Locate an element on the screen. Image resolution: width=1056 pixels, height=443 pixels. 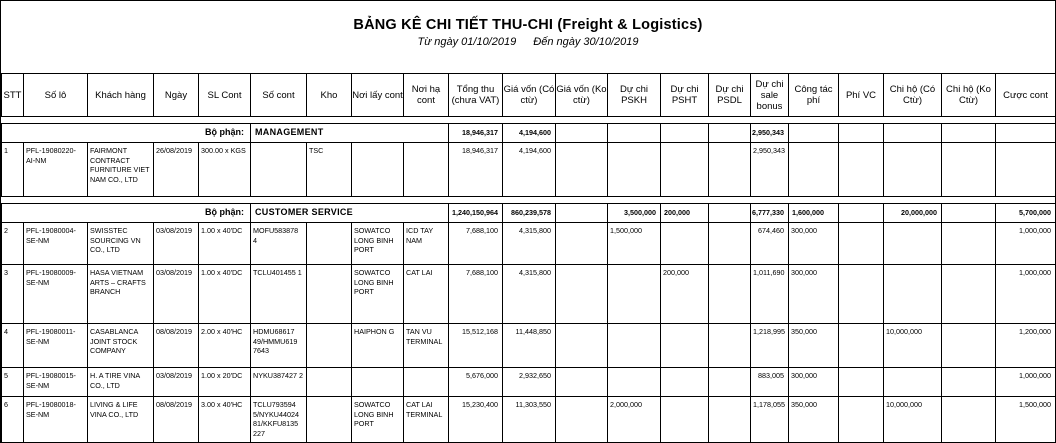
col-header: Ngày is located at coordinates (176, 95).